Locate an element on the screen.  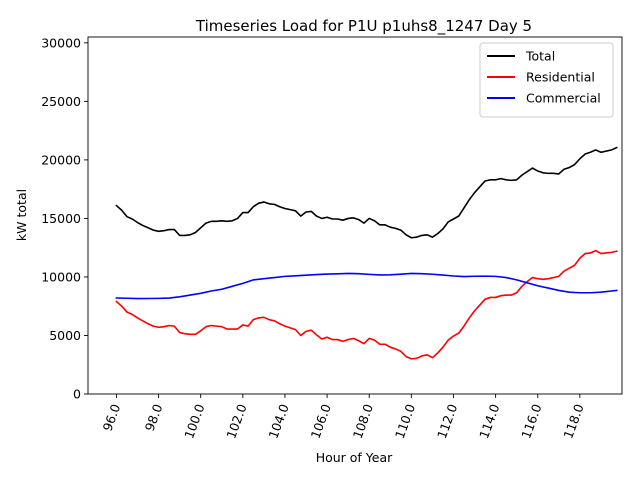
y-tick-label: 0 is located at coordinates (77, 394).